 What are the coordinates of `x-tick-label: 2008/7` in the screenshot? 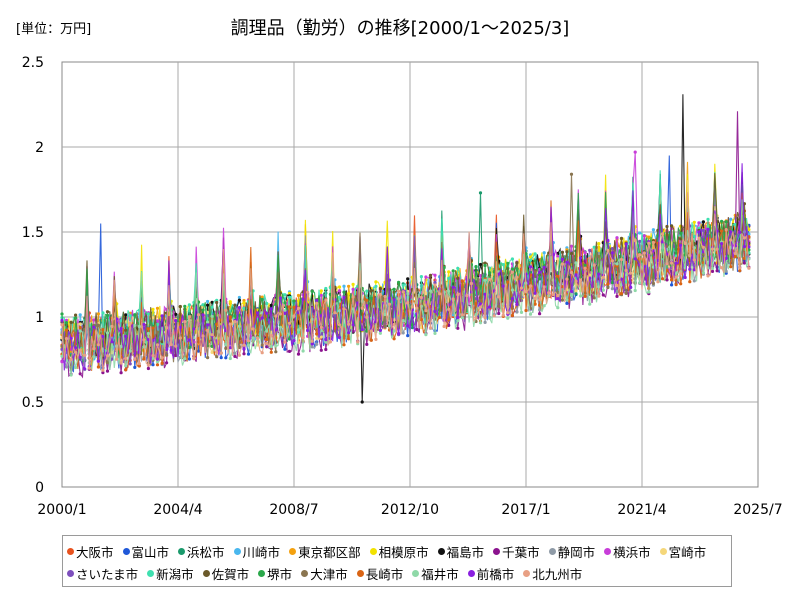 It's located at (293, 510).